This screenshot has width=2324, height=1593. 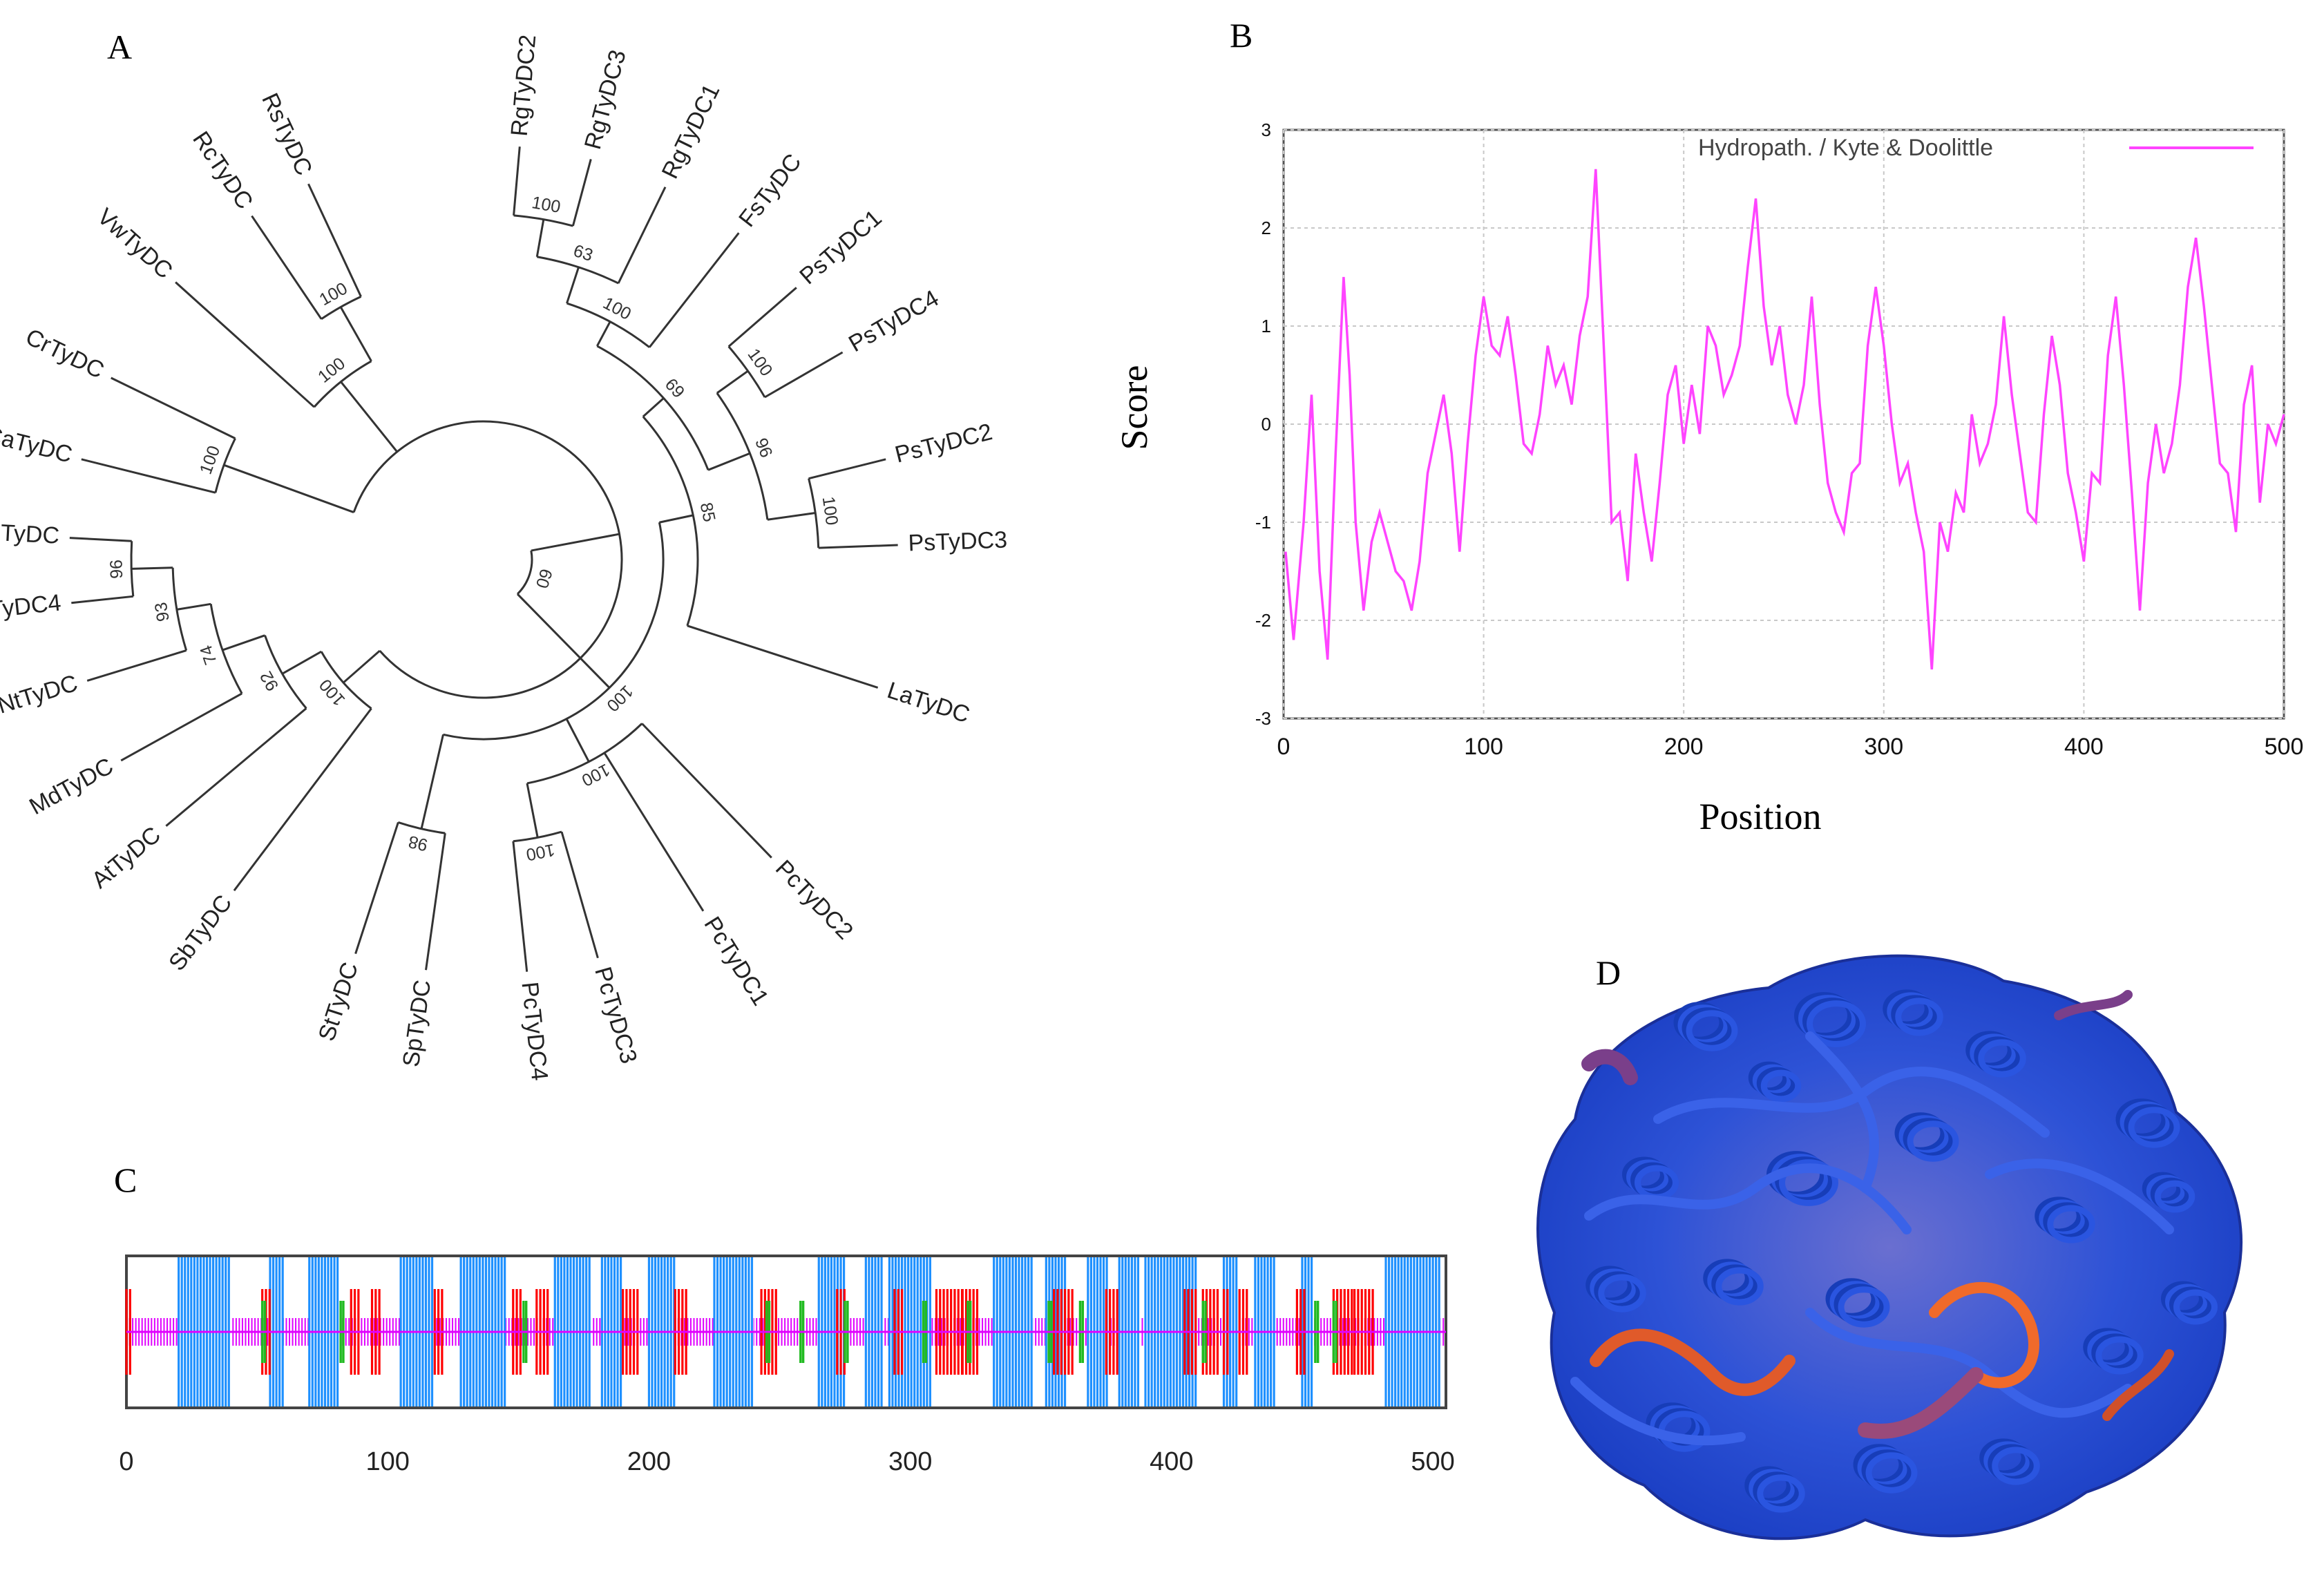 What do you see at coordinates (125, 1180) in the screenshot?
I see `panel-letter-c: C` at bounding box center [125, 1180].